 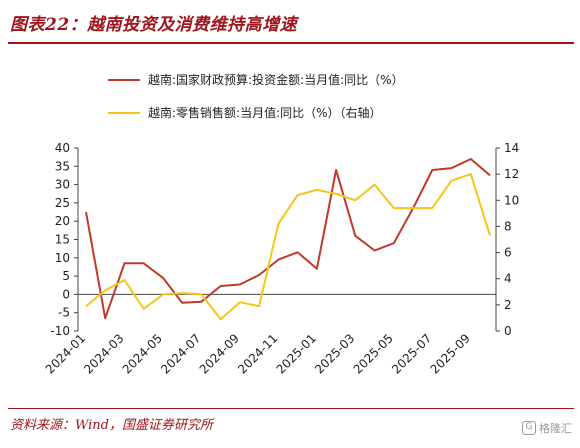 I want to click on left-axis-ticks: 40 35 30 25 20 15 10 5 0 -5 -10, so click(x=64, y=239).